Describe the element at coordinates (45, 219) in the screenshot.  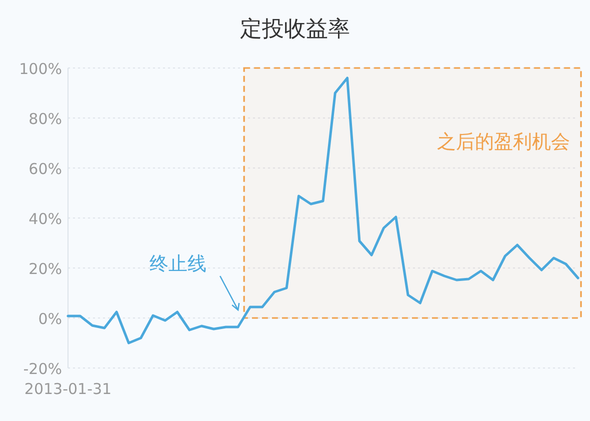
I see `y-tick-label: 40%` at that location.